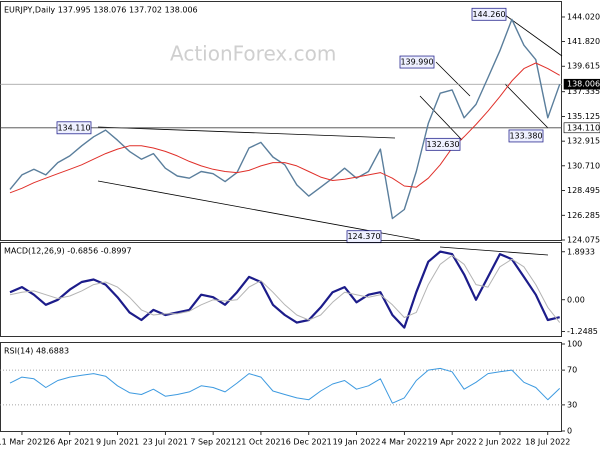  I want to click on x-tick-label: 2 Jun 2022, so click(499, 442).